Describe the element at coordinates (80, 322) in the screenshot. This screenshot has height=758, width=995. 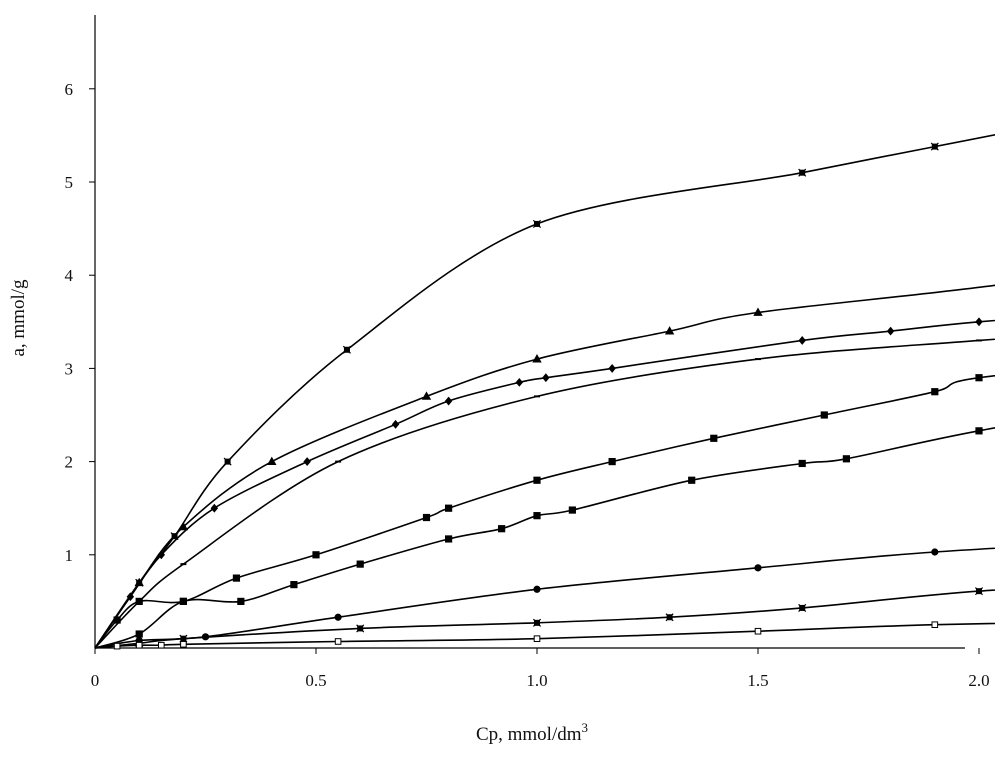
I see `y-axis-ticks: 1 2 3 4 5 6` at that location.